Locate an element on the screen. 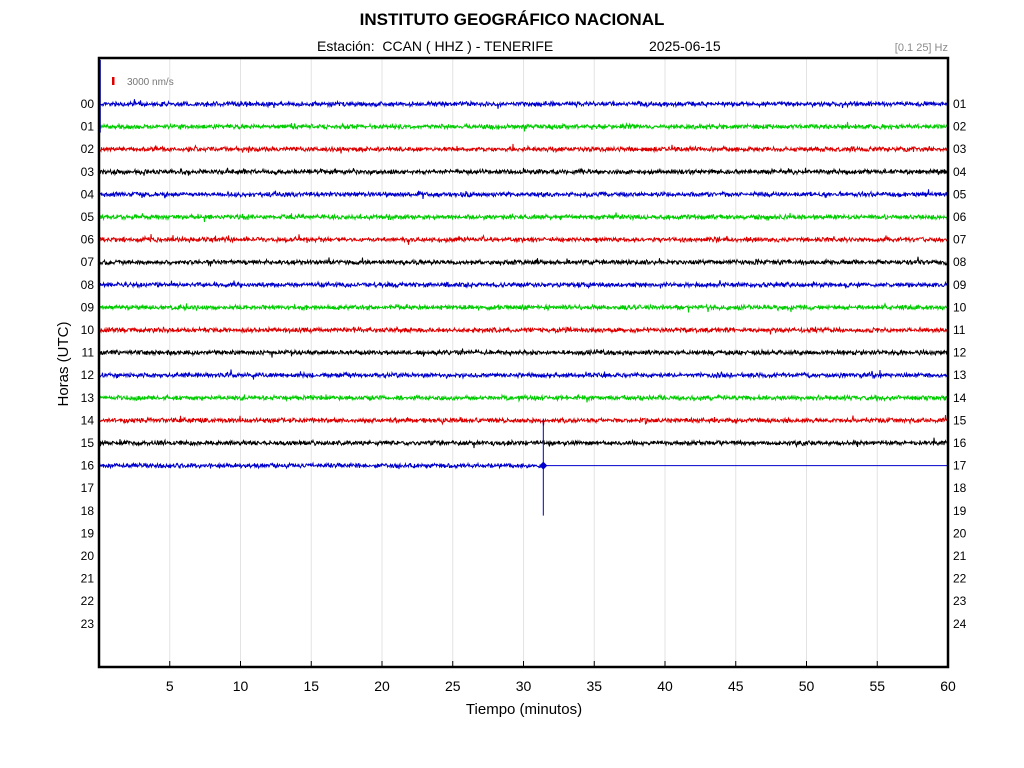 Image resolution: width=1024 pixels, height=768 pixels. right-hour-label: 17 is located at coordinates (960, 466).